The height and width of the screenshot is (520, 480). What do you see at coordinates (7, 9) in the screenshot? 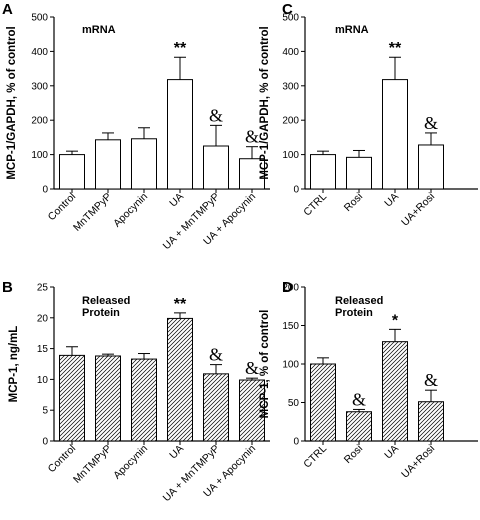
I see `panel-letter: A` at bounding box center [7, 9].